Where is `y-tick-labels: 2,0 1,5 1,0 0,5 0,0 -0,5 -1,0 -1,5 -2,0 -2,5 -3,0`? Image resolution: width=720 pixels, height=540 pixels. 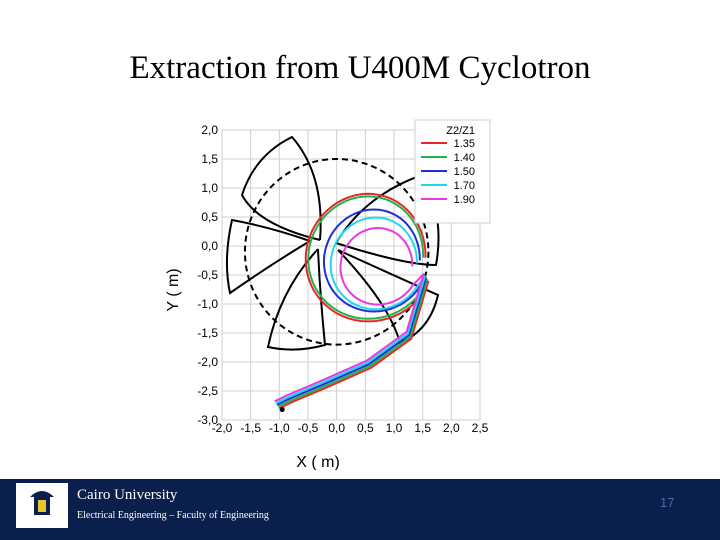 y-tick-labels: 2,0 1,5 1,0 0,5 0,0 -0,5 -1,0 -1,5 -2,0 -2,5 -3,0 is located at coordinates (207, 275).